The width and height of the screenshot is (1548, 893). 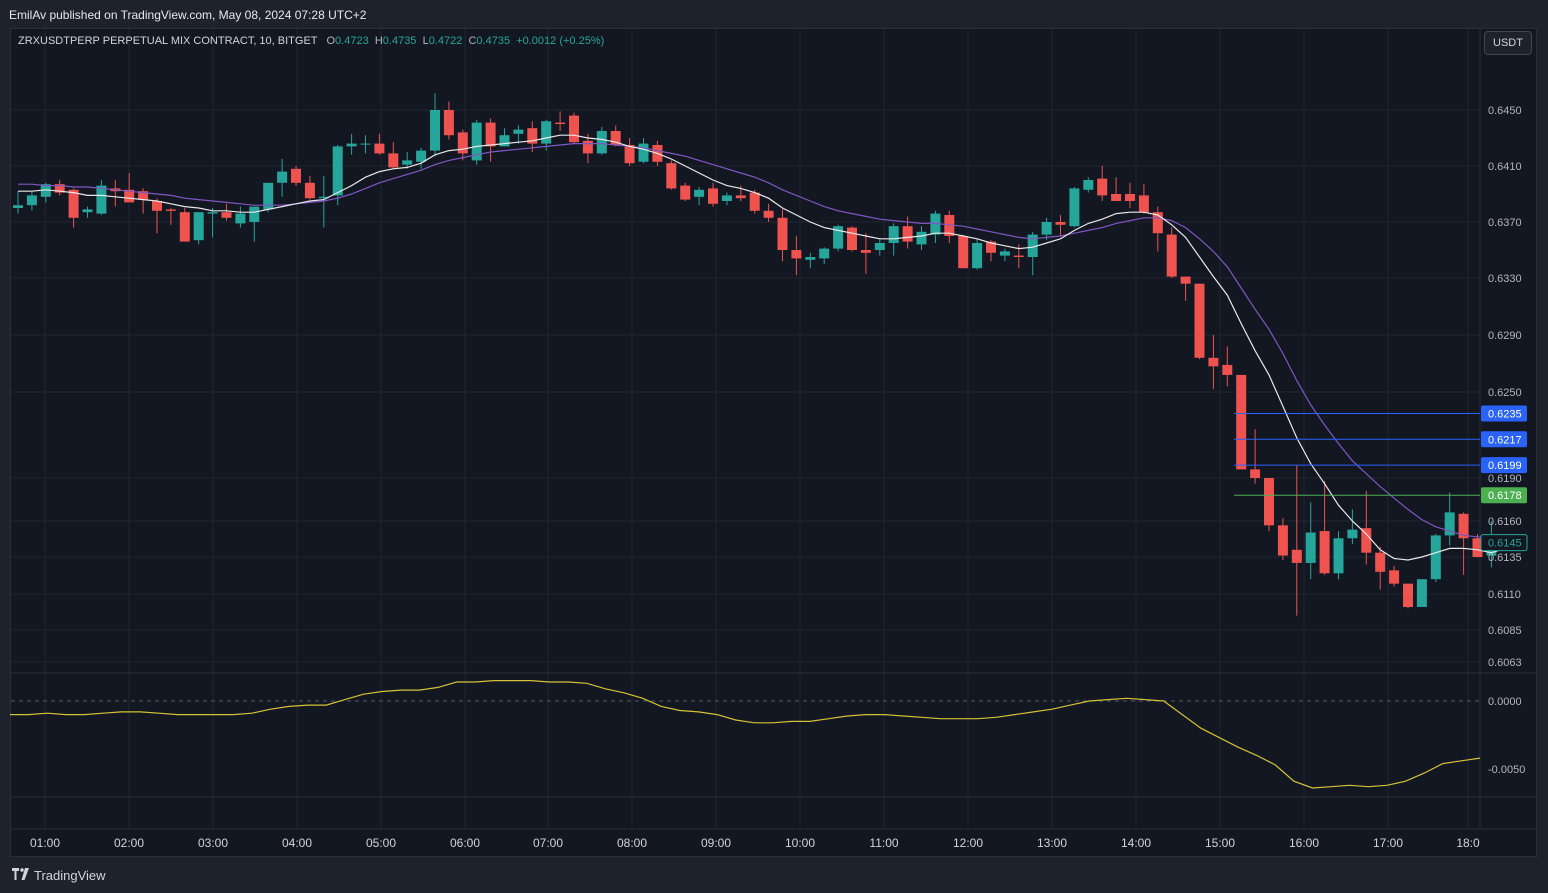 What do you see at coordinates (1505, 440) in the screenshot?
I see `price-label-text: 0.6217` at bounding box center [1505, 440].